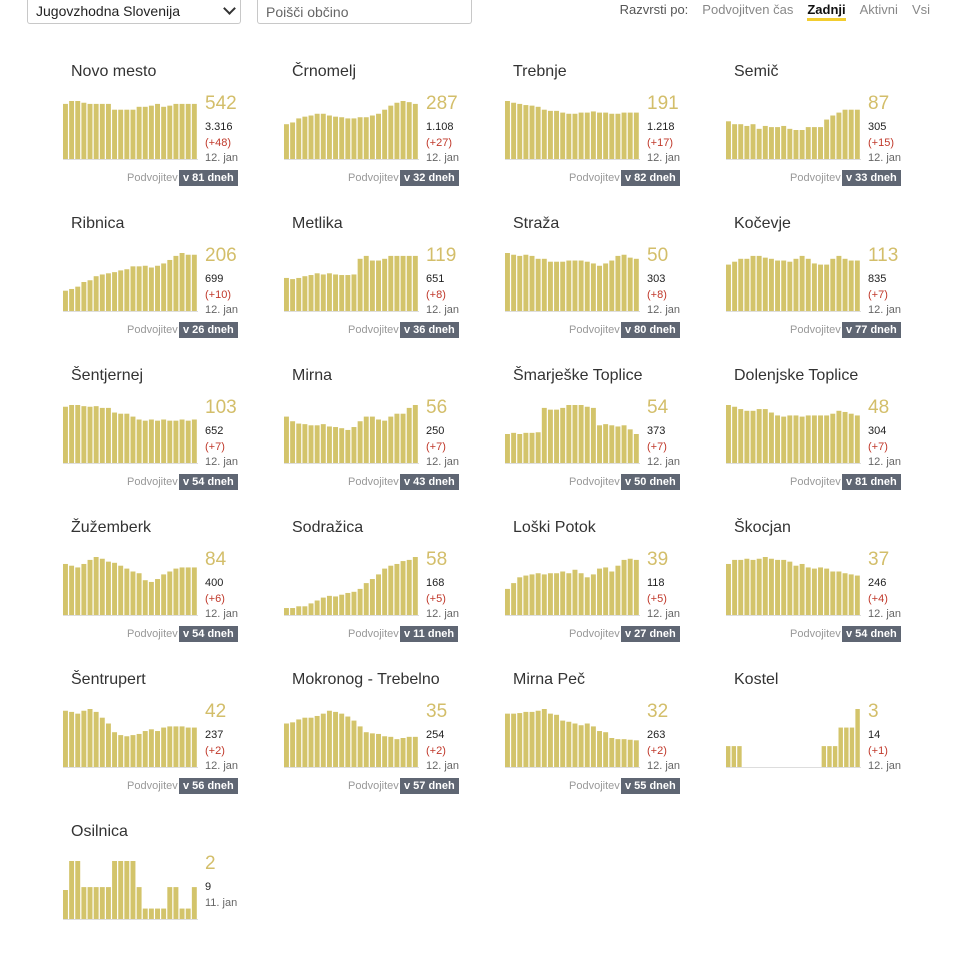 The width and height of the screenshot is (971, 960). What do you see at coordinates (920, 9) in the screenshot?
I see `sort-option-all: Vsi` at bounding box center [920, 9].